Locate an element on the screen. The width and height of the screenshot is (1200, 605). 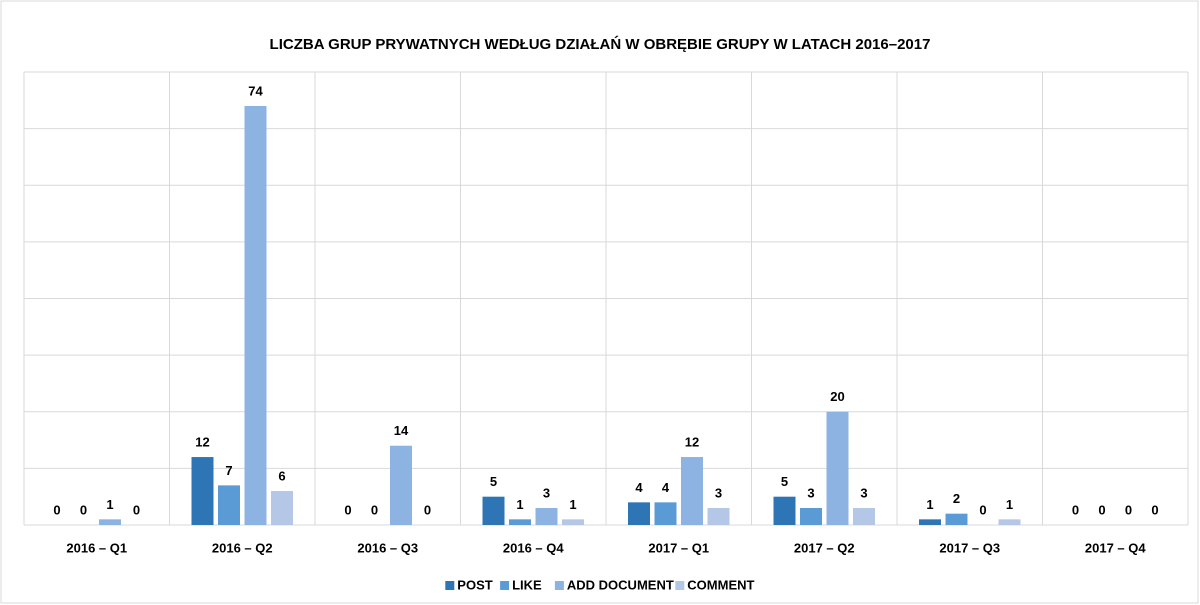
legend-label: LIKE is located at coordinates (527, 584).